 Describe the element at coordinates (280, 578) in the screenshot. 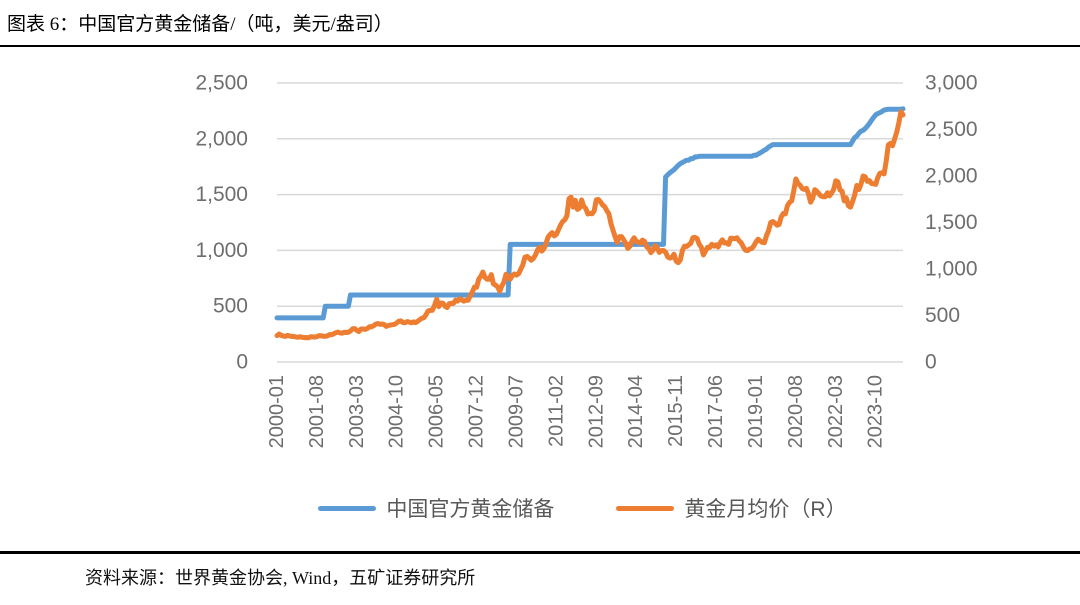

I see `source-note: 资料来源：世界黄金协会, Wind，五矿证券研究所` at that location.